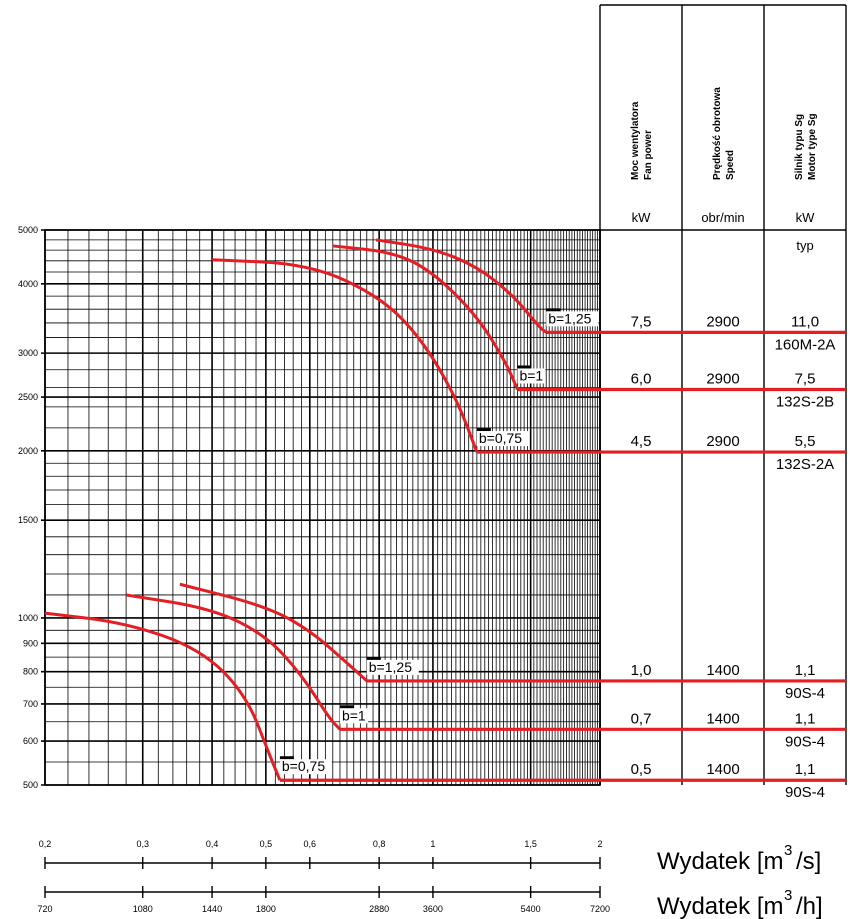 This screenshot has height=919, width=860. What do you see at coordinates (45, 844) in the screenshot?
I see `x-tick-label: 0,2` at bounding box center [45, 844].